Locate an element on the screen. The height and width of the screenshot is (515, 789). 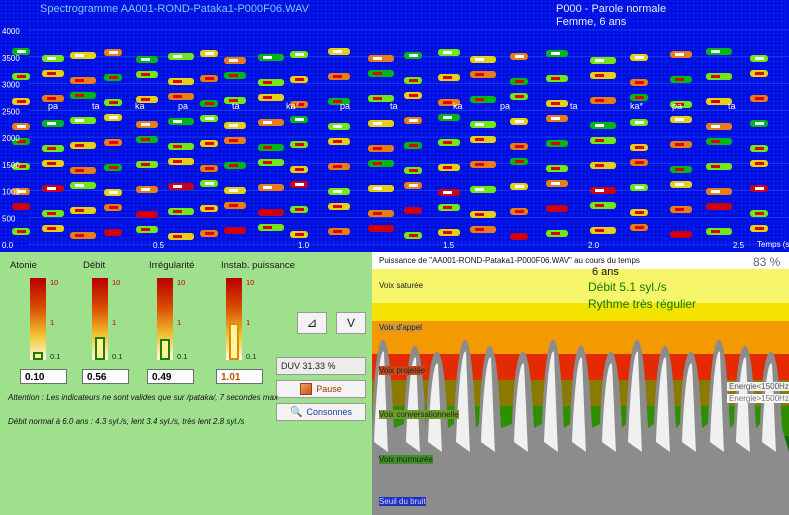
shape-b-button: V is located at coordinates (351, 323).